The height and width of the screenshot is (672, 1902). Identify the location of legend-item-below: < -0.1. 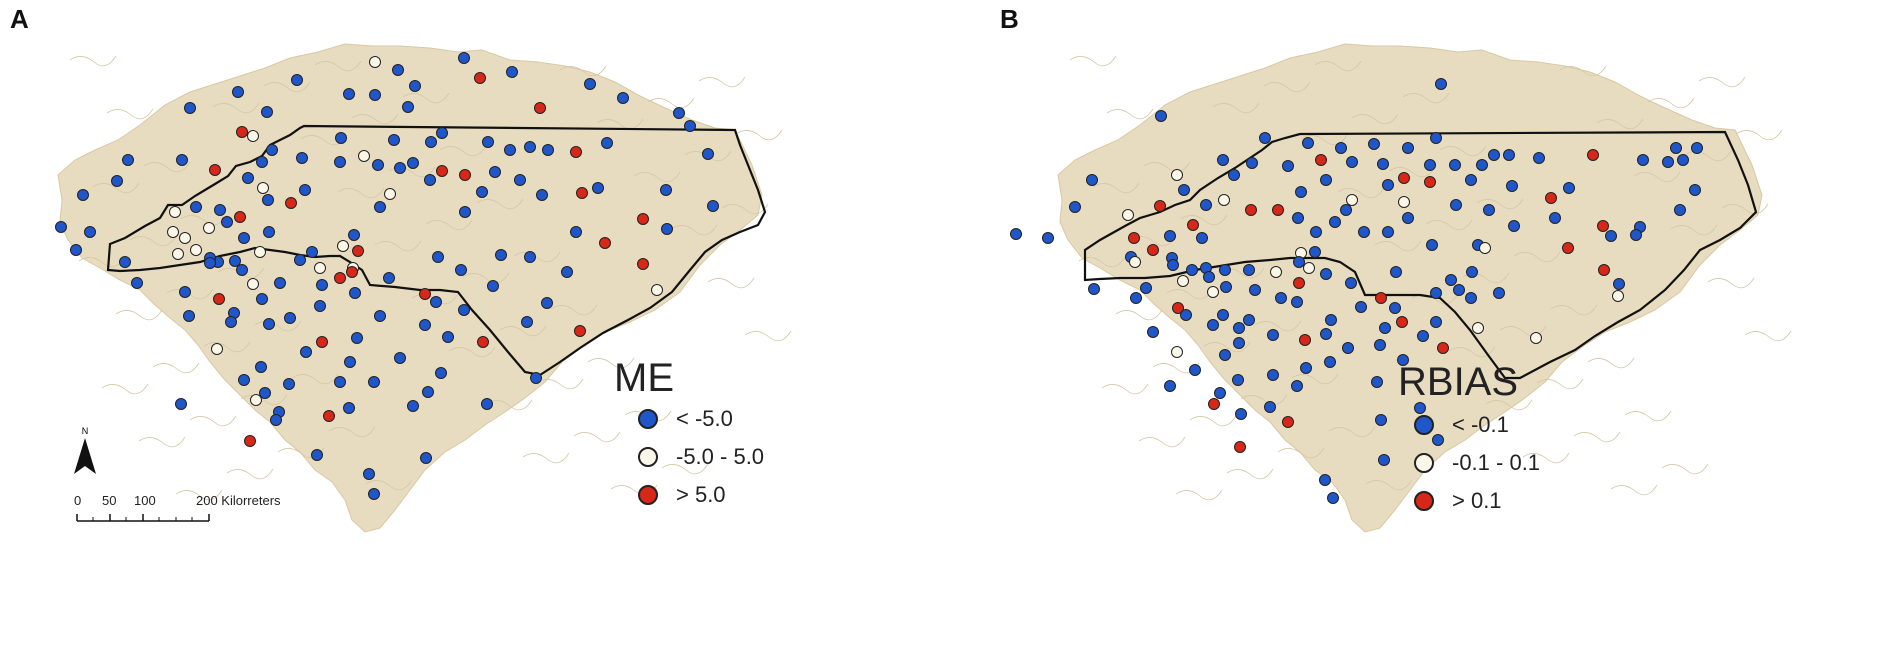
(1461, 425).